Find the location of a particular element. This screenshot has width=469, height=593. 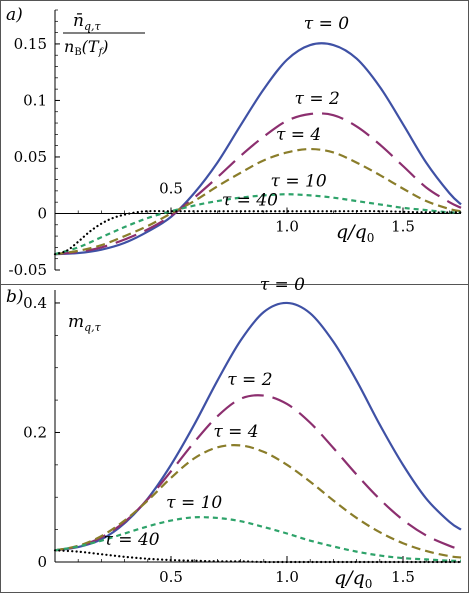

y-tick-label: 0.15 is located at coordinates (30, 44).